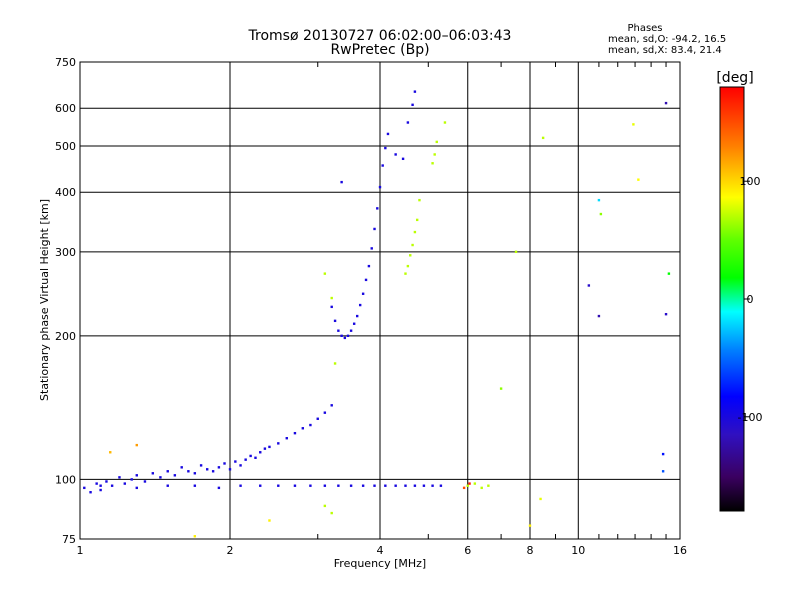 The image size is (800, 600). I want to click on y-tick-label: 100, so click(65, 479).